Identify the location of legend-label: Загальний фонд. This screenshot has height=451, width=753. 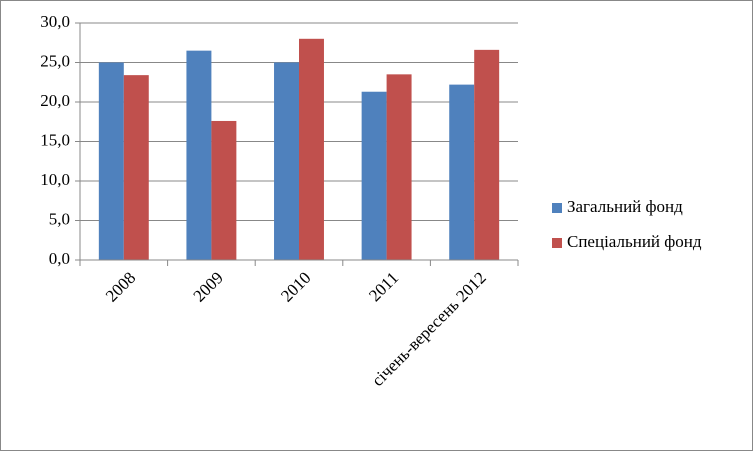
(625, 206).